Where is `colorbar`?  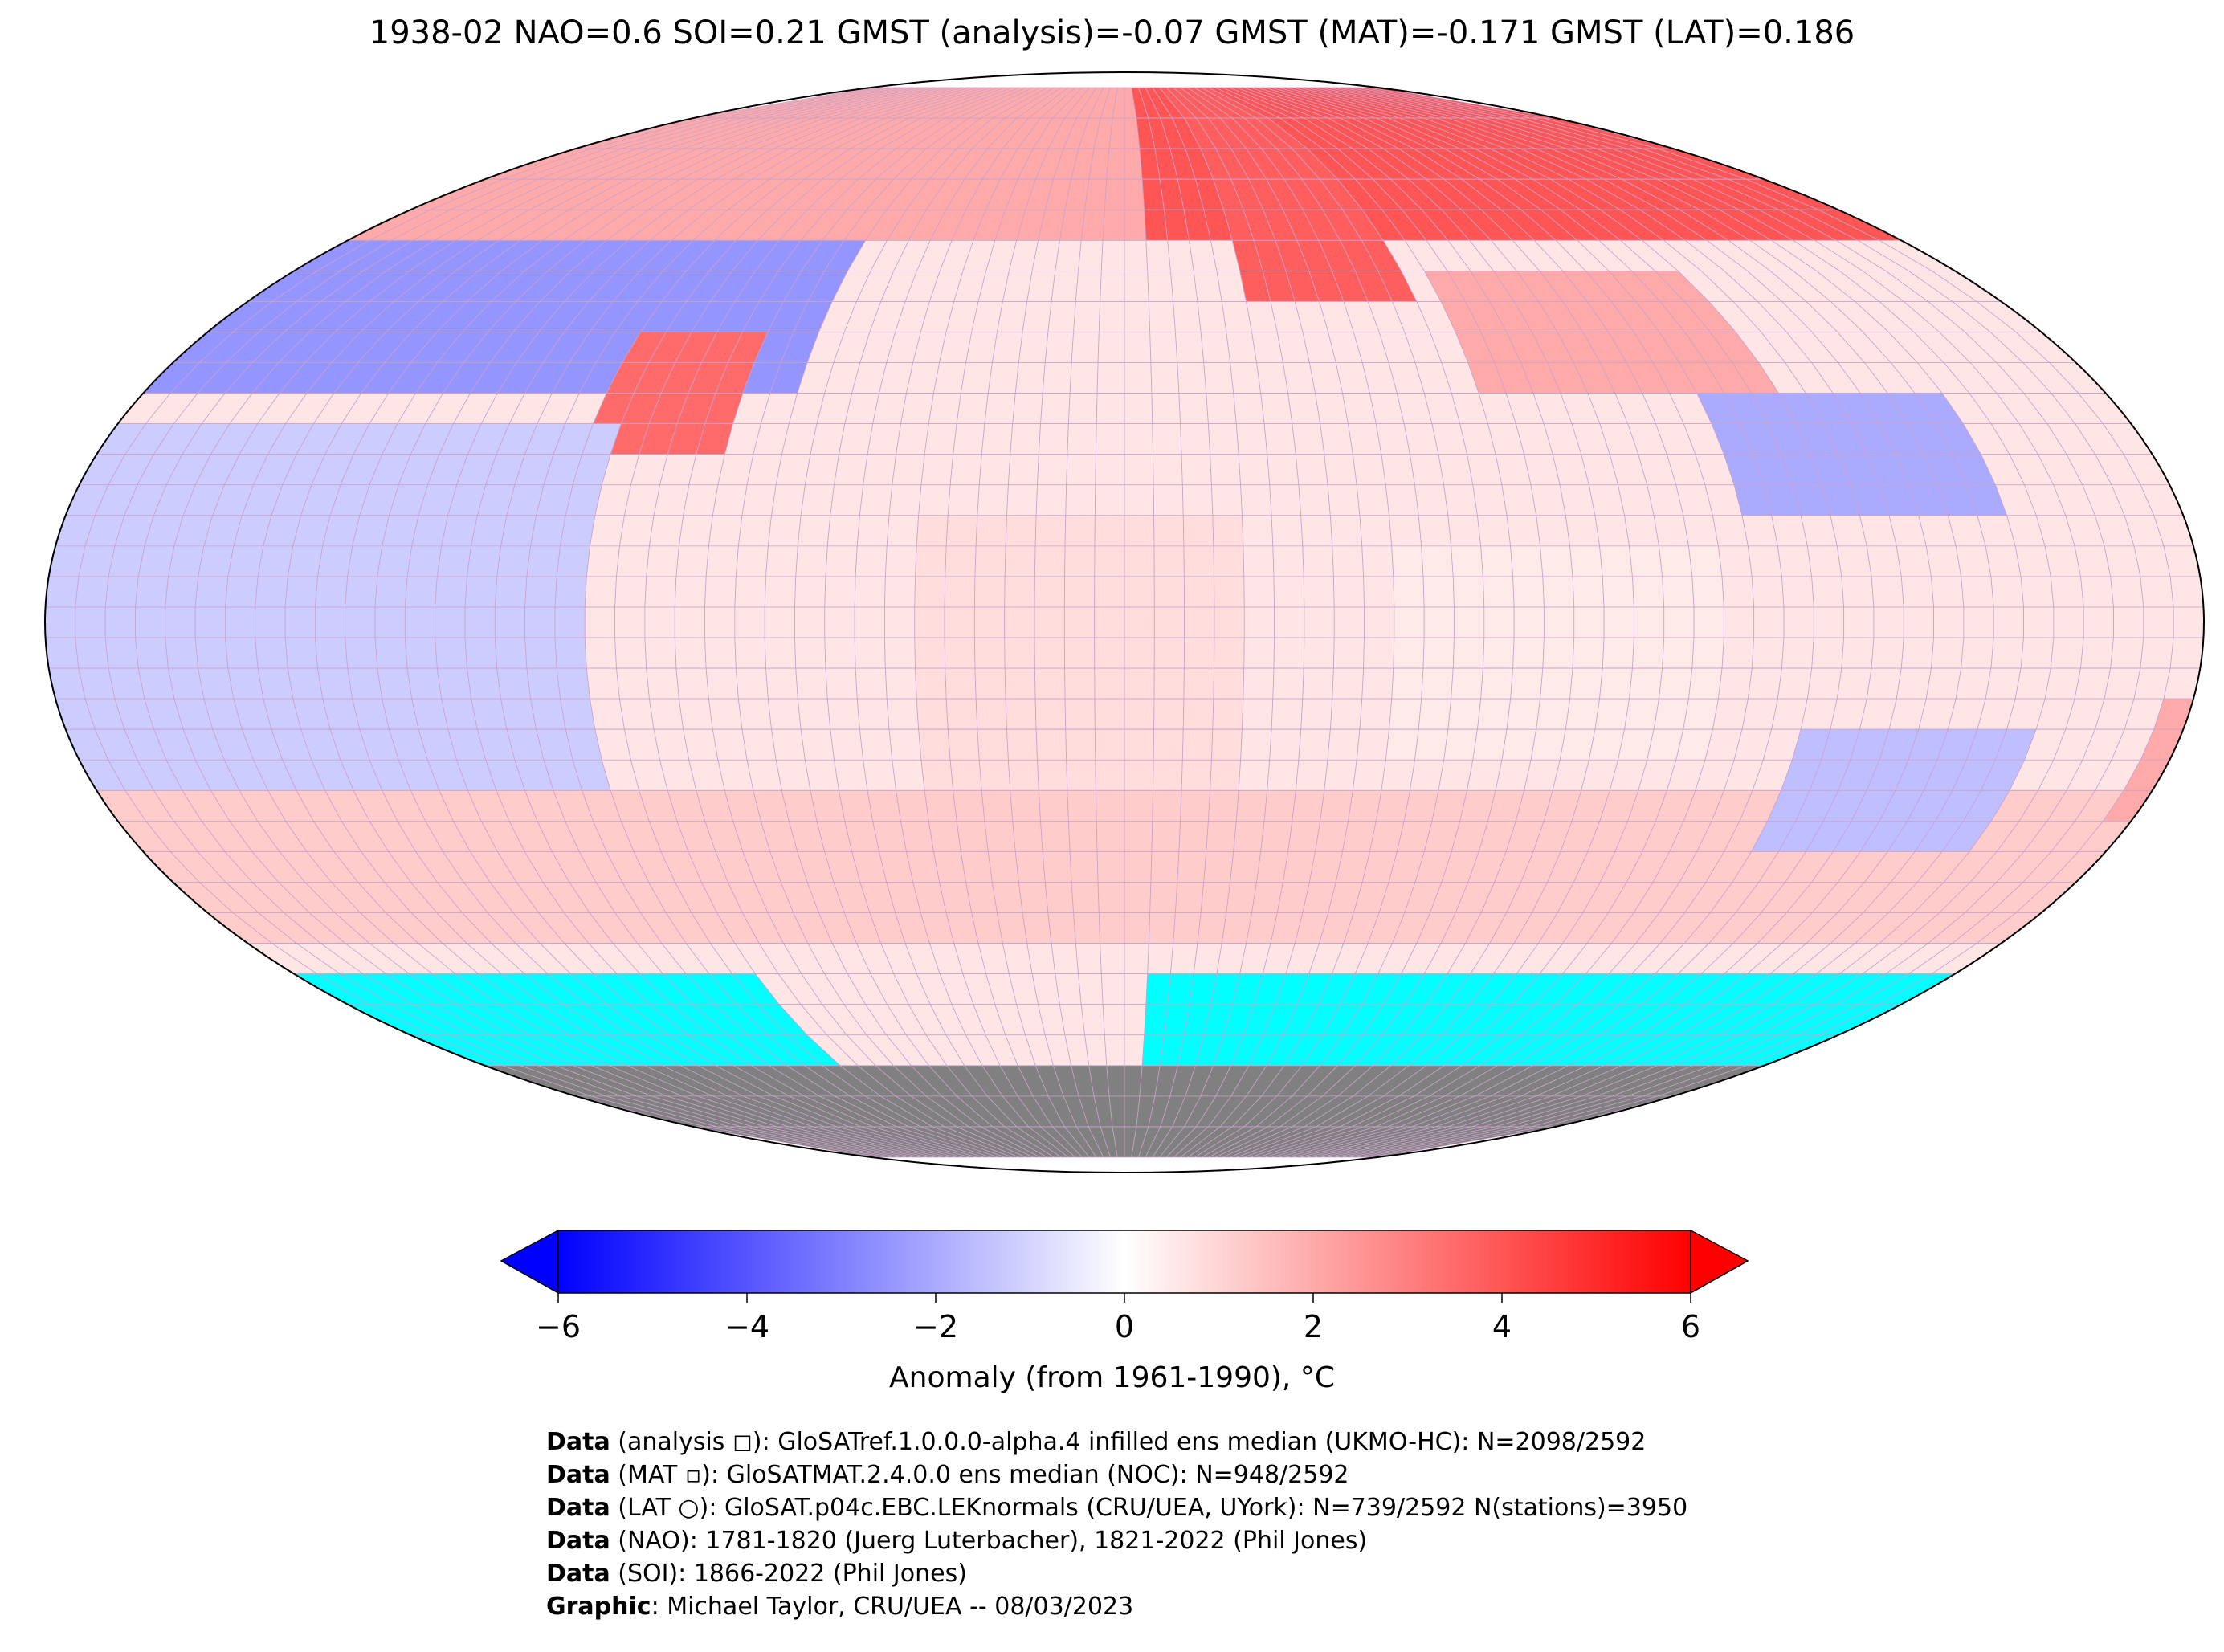 colorbar is located at coordinates (1124, 1266).